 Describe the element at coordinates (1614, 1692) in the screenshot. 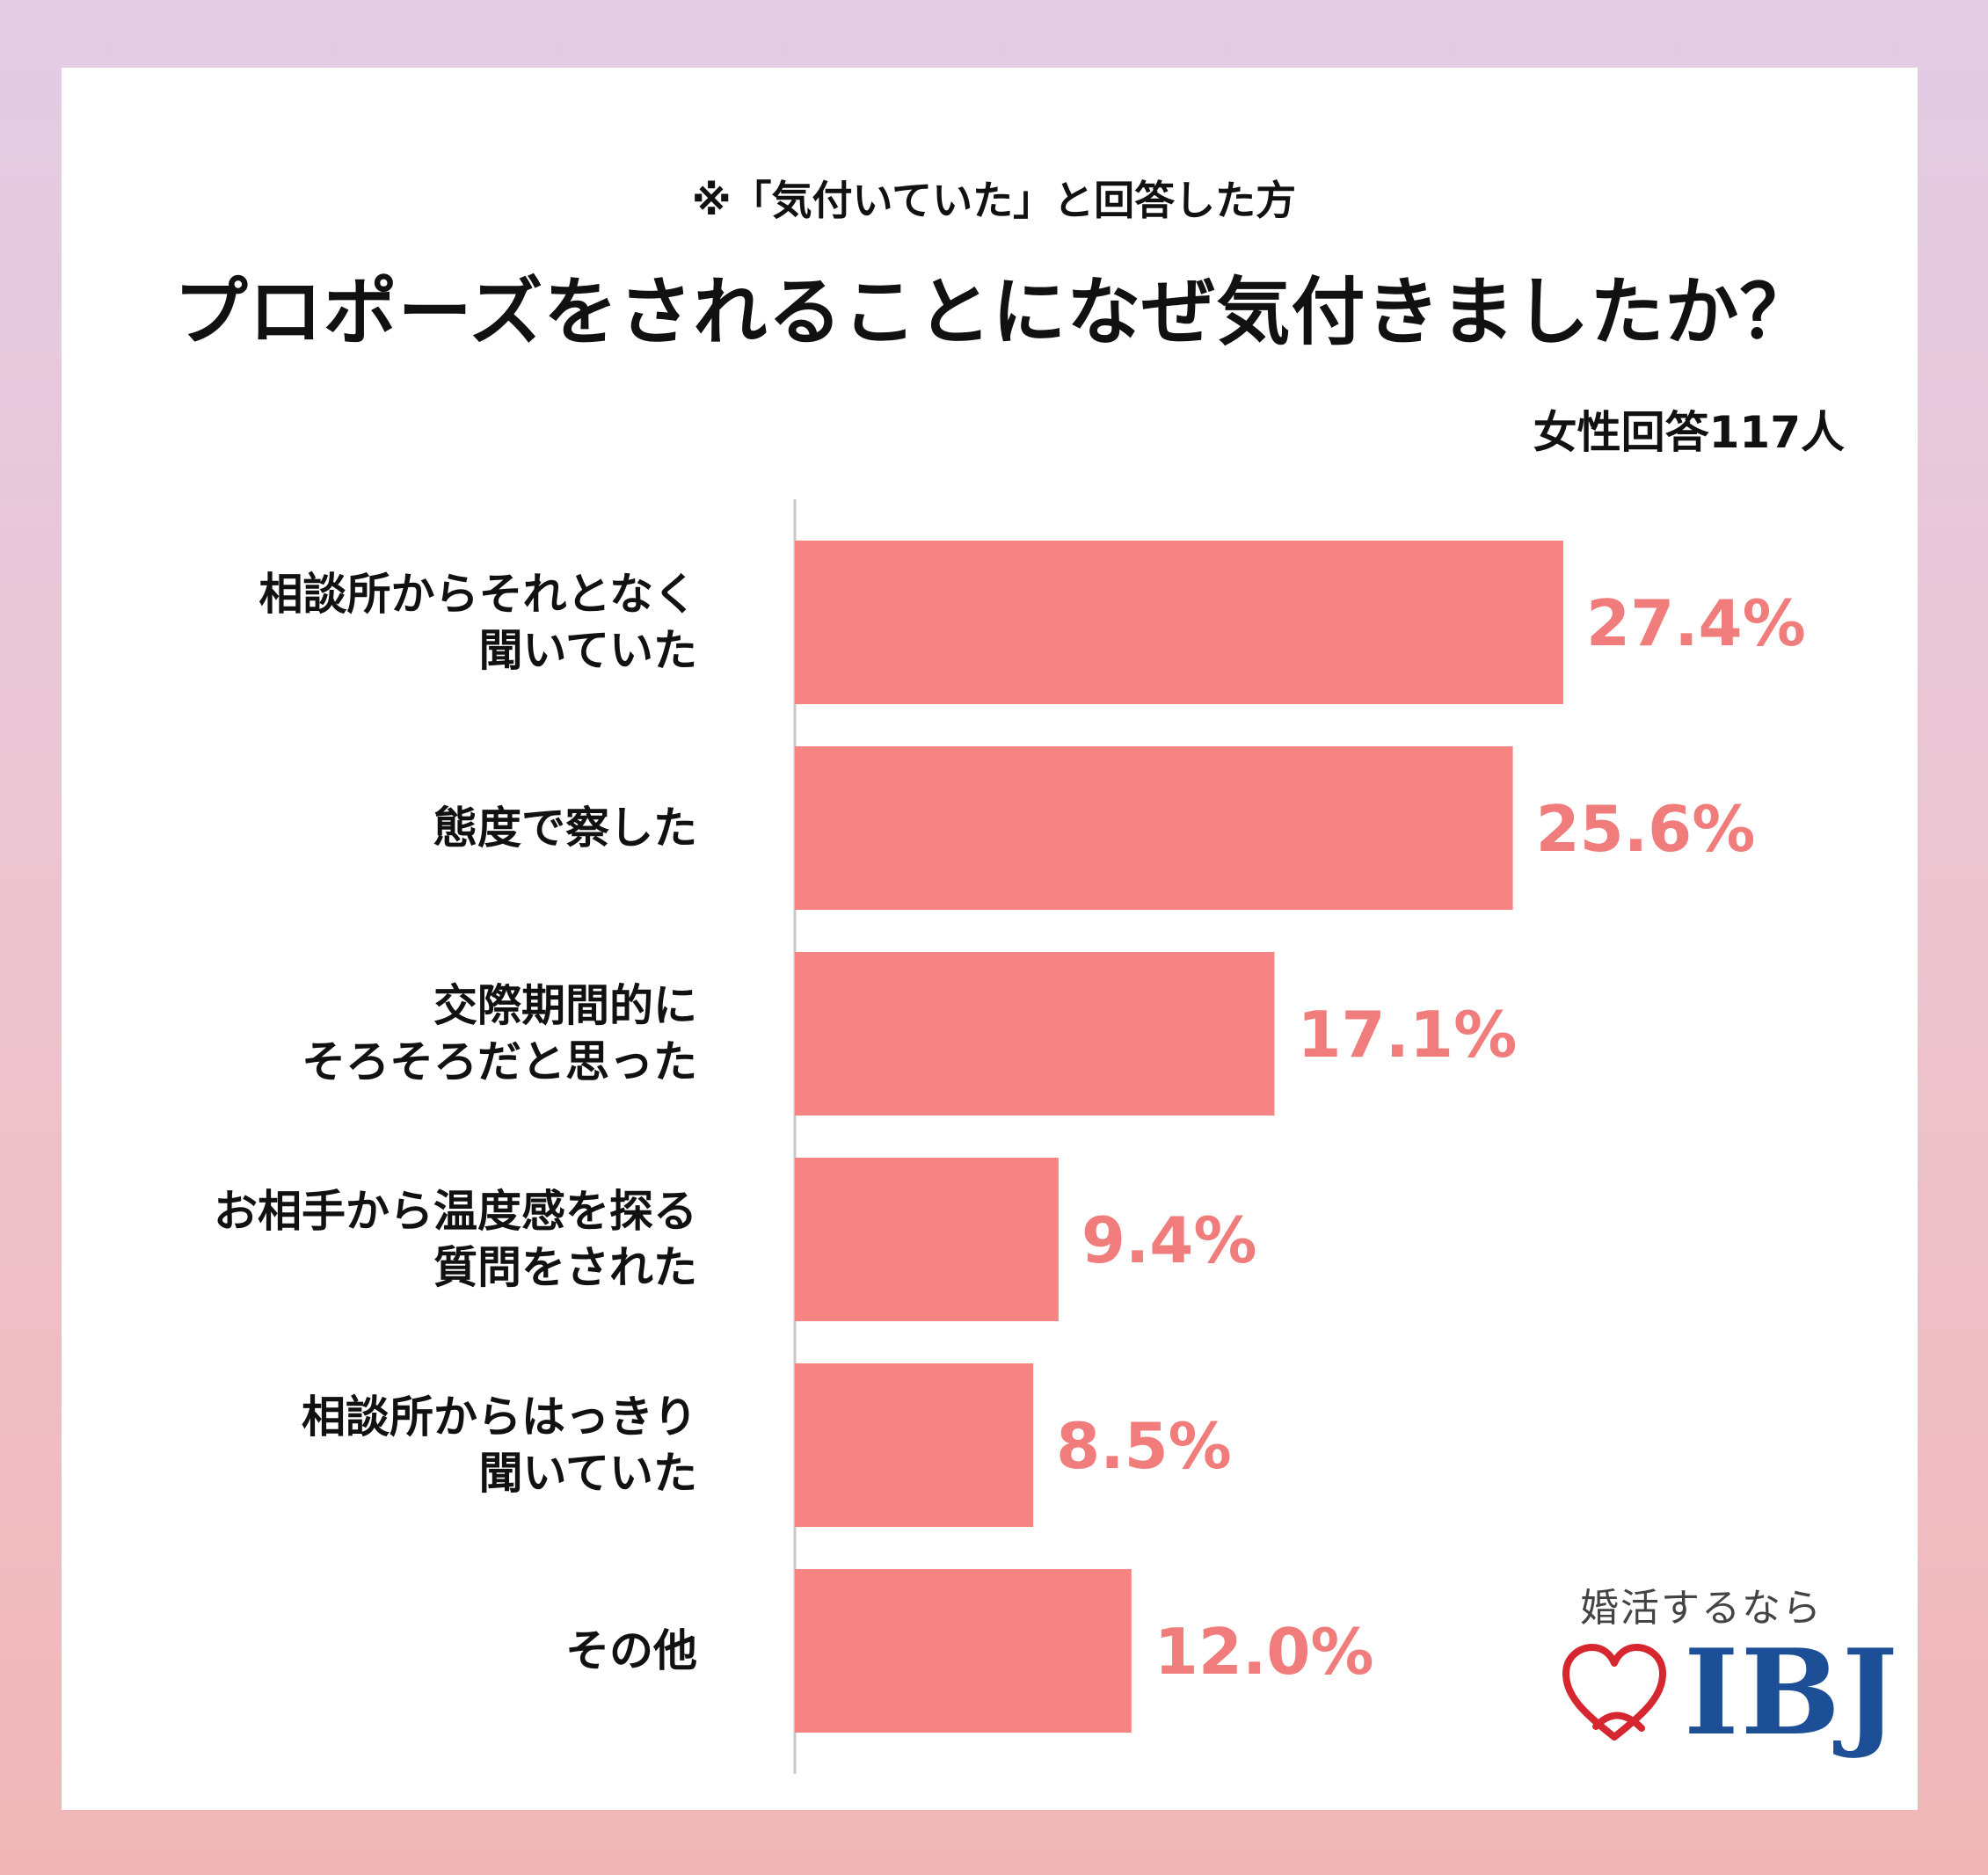

I see `heart-icon` at that location.